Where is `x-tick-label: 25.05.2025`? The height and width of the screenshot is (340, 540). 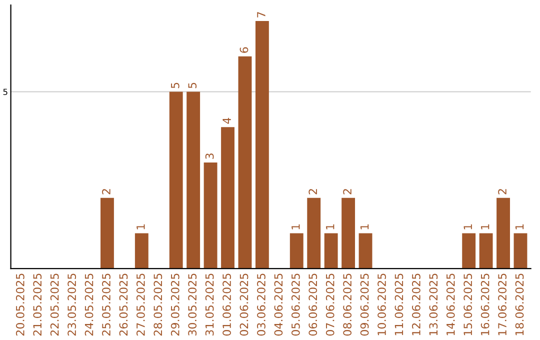
x-tick-label: 25.05.2025 is located at coordinates (106, 305).